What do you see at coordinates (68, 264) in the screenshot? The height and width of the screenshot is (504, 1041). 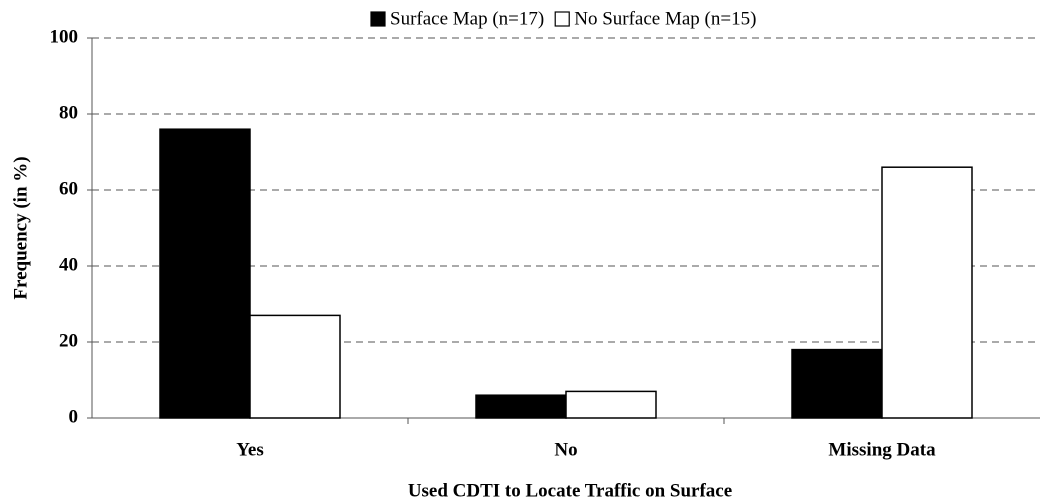 I see `y-tick-label: 40` at bounding box center [68, 264].